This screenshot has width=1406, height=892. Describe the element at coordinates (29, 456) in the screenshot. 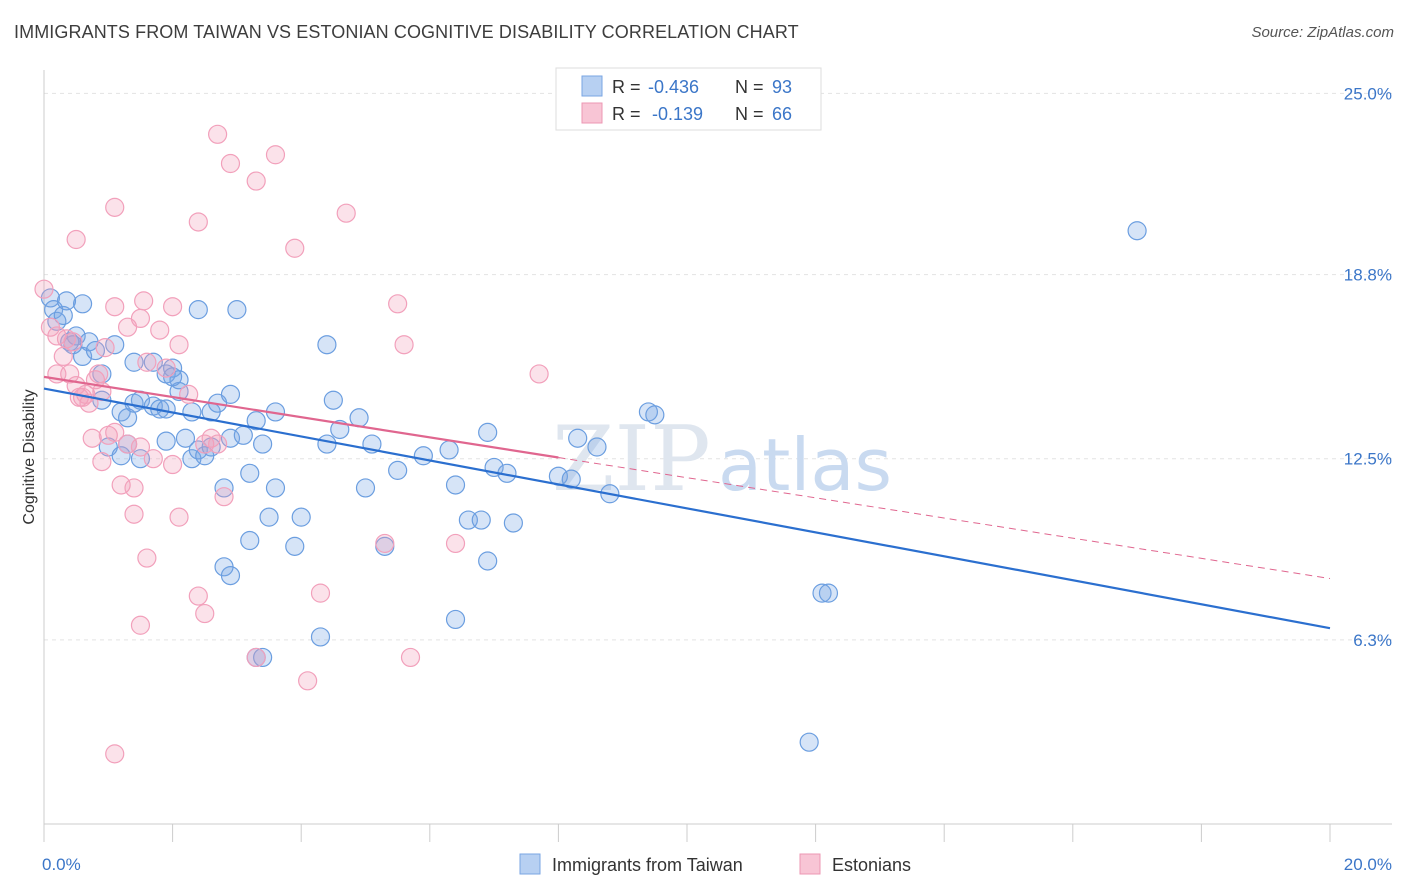

I see `y-axis-label: Cognitive Disability` at that location.